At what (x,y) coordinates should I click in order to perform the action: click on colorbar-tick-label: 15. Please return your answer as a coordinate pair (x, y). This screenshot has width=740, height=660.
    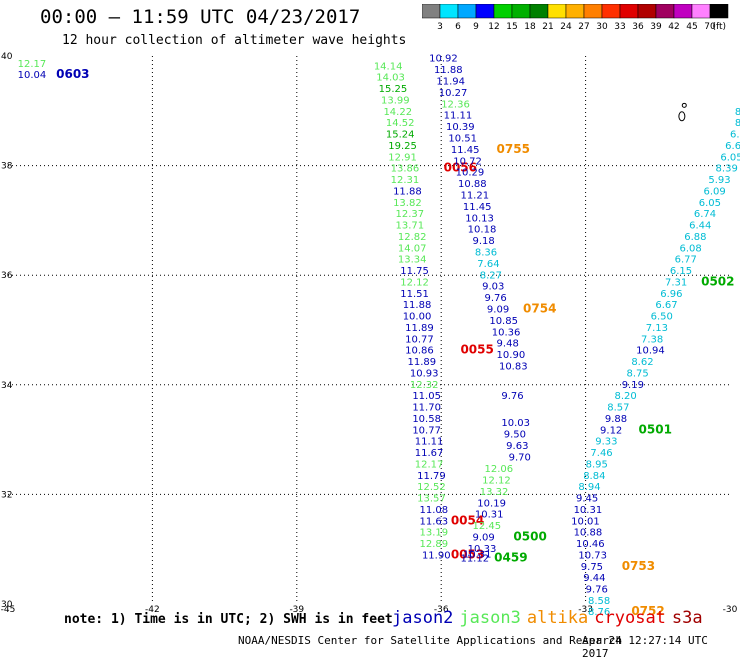
    Looking at the image, I should click on (511, 27).